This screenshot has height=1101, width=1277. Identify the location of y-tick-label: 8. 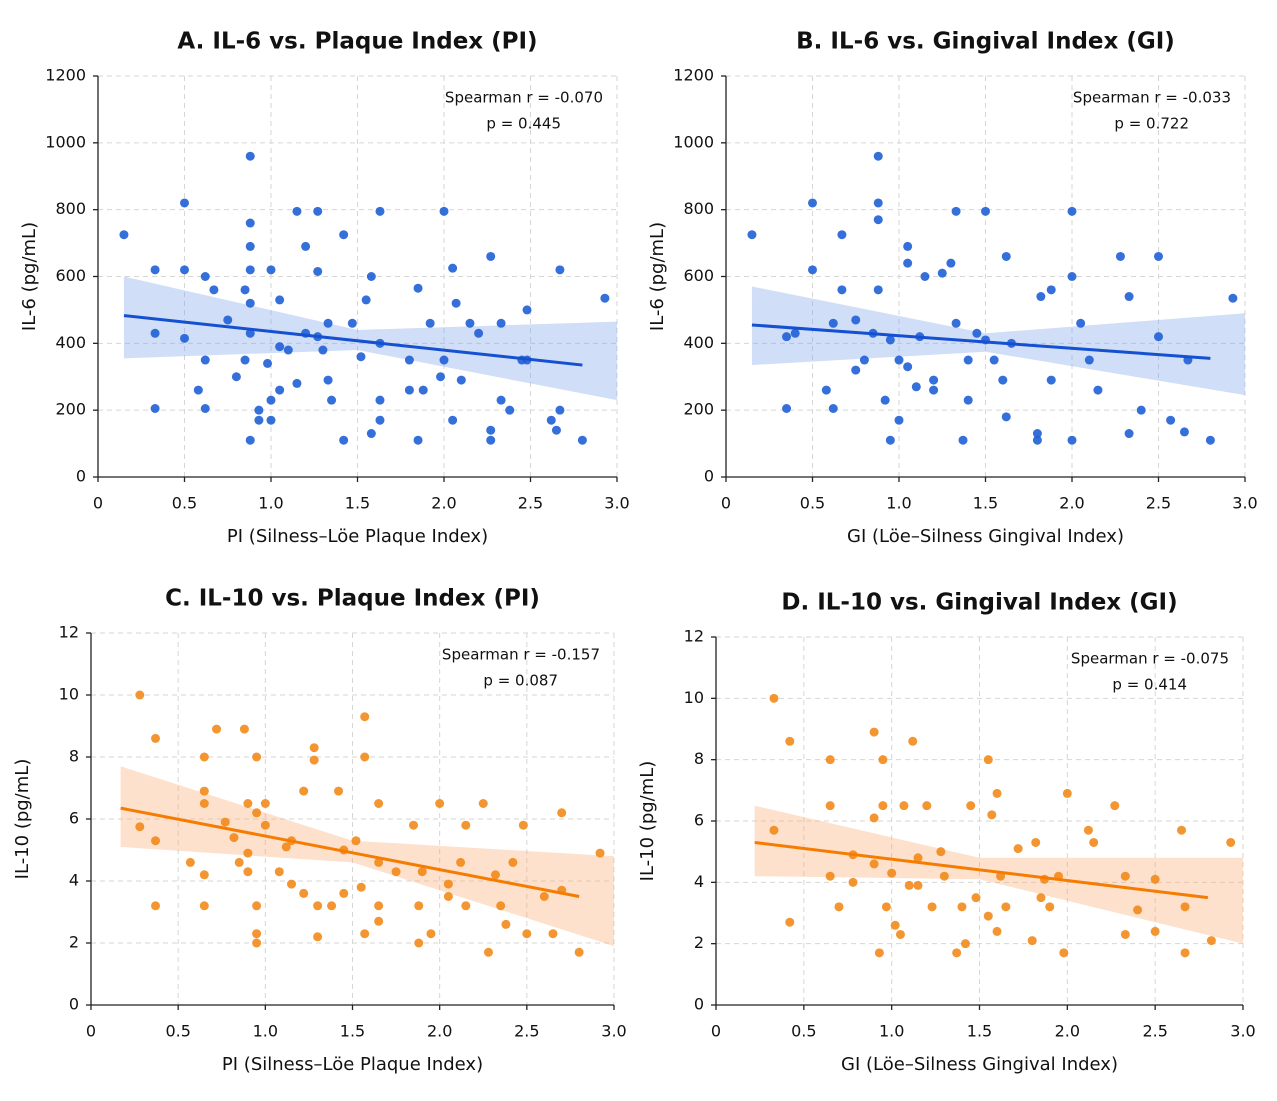
(74, 756).